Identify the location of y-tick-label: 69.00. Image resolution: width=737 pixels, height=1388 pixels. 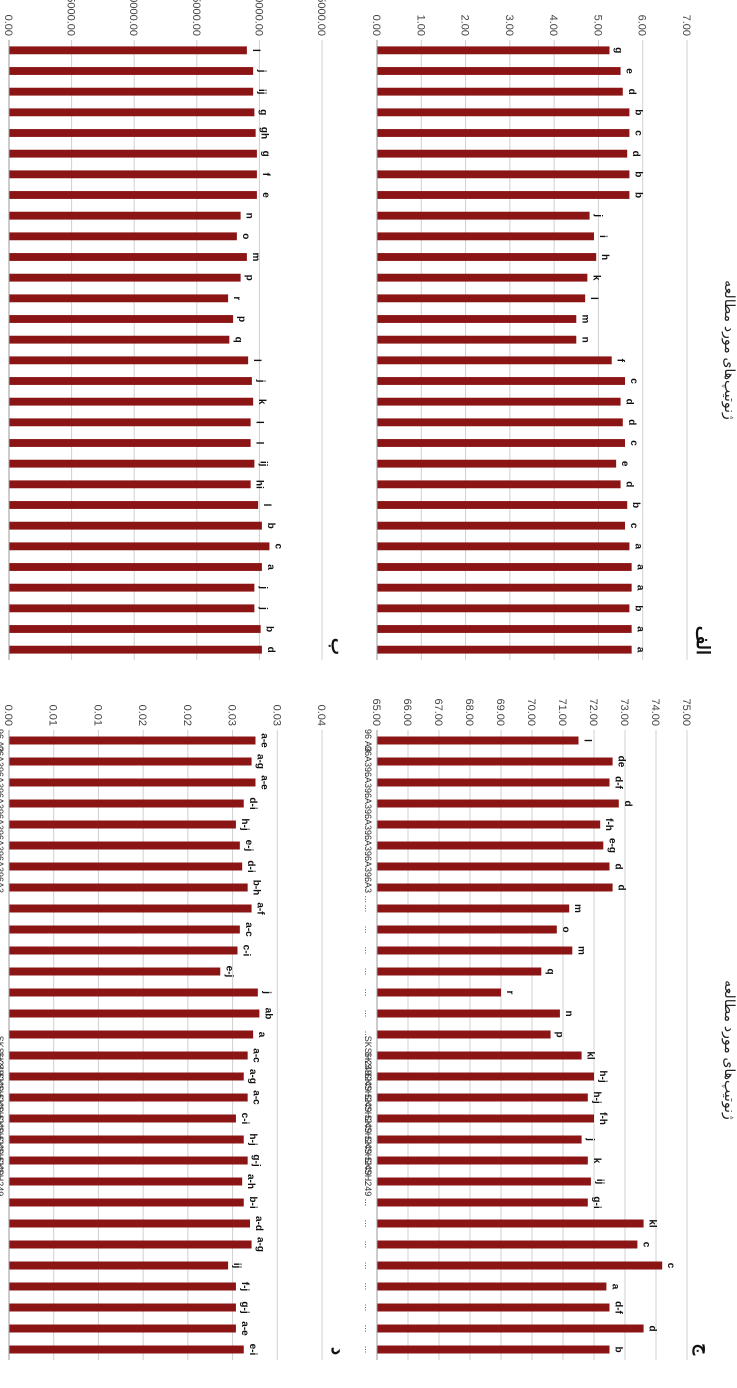
(500, 712).